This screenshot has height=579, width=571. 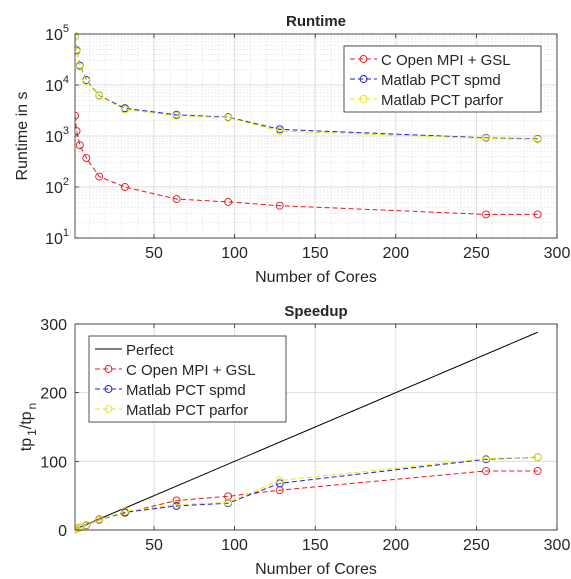 What do you see at coordinates (150, 350) in the screenshot?
I see `legend-label: Perfect` at bounding box center [150, 350].